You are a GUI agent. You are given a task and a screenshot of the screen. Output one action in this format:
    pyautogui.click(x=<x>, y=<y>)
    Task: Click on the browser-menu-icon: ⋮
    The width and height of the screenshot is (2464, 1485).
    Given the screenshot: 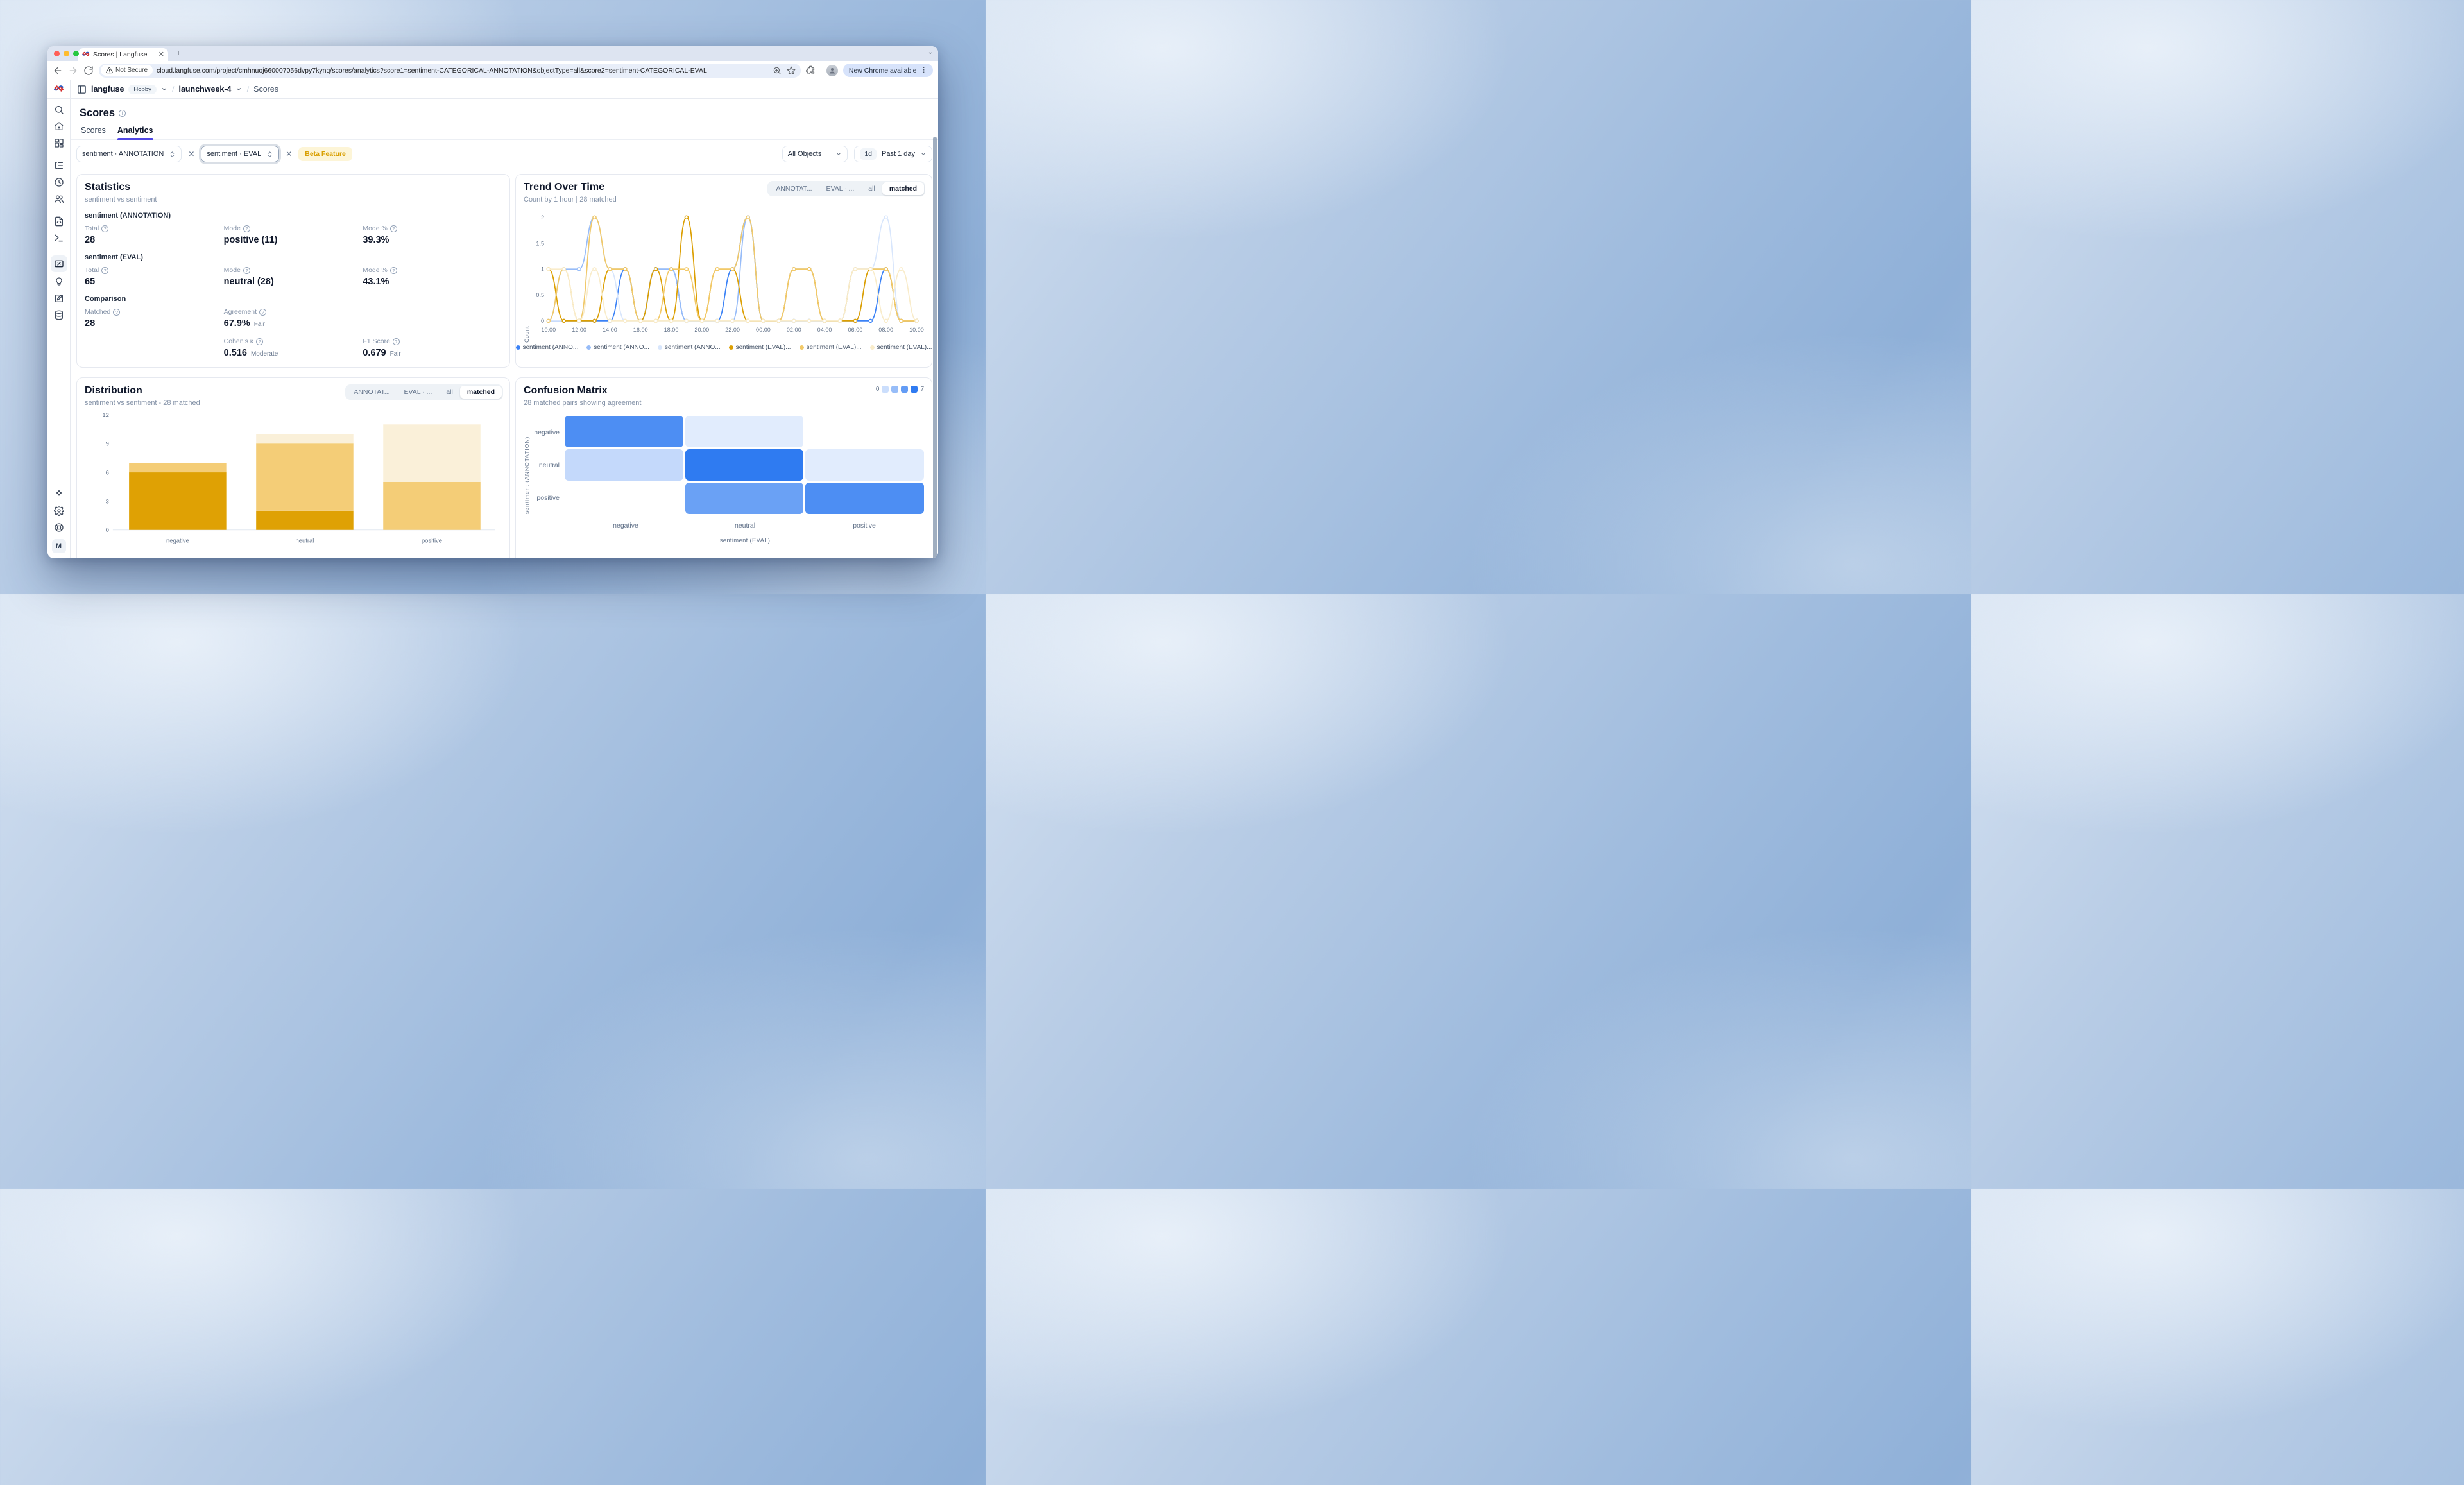 What is the action you would take?
    pyautogui.click(x=924, y=70)
    